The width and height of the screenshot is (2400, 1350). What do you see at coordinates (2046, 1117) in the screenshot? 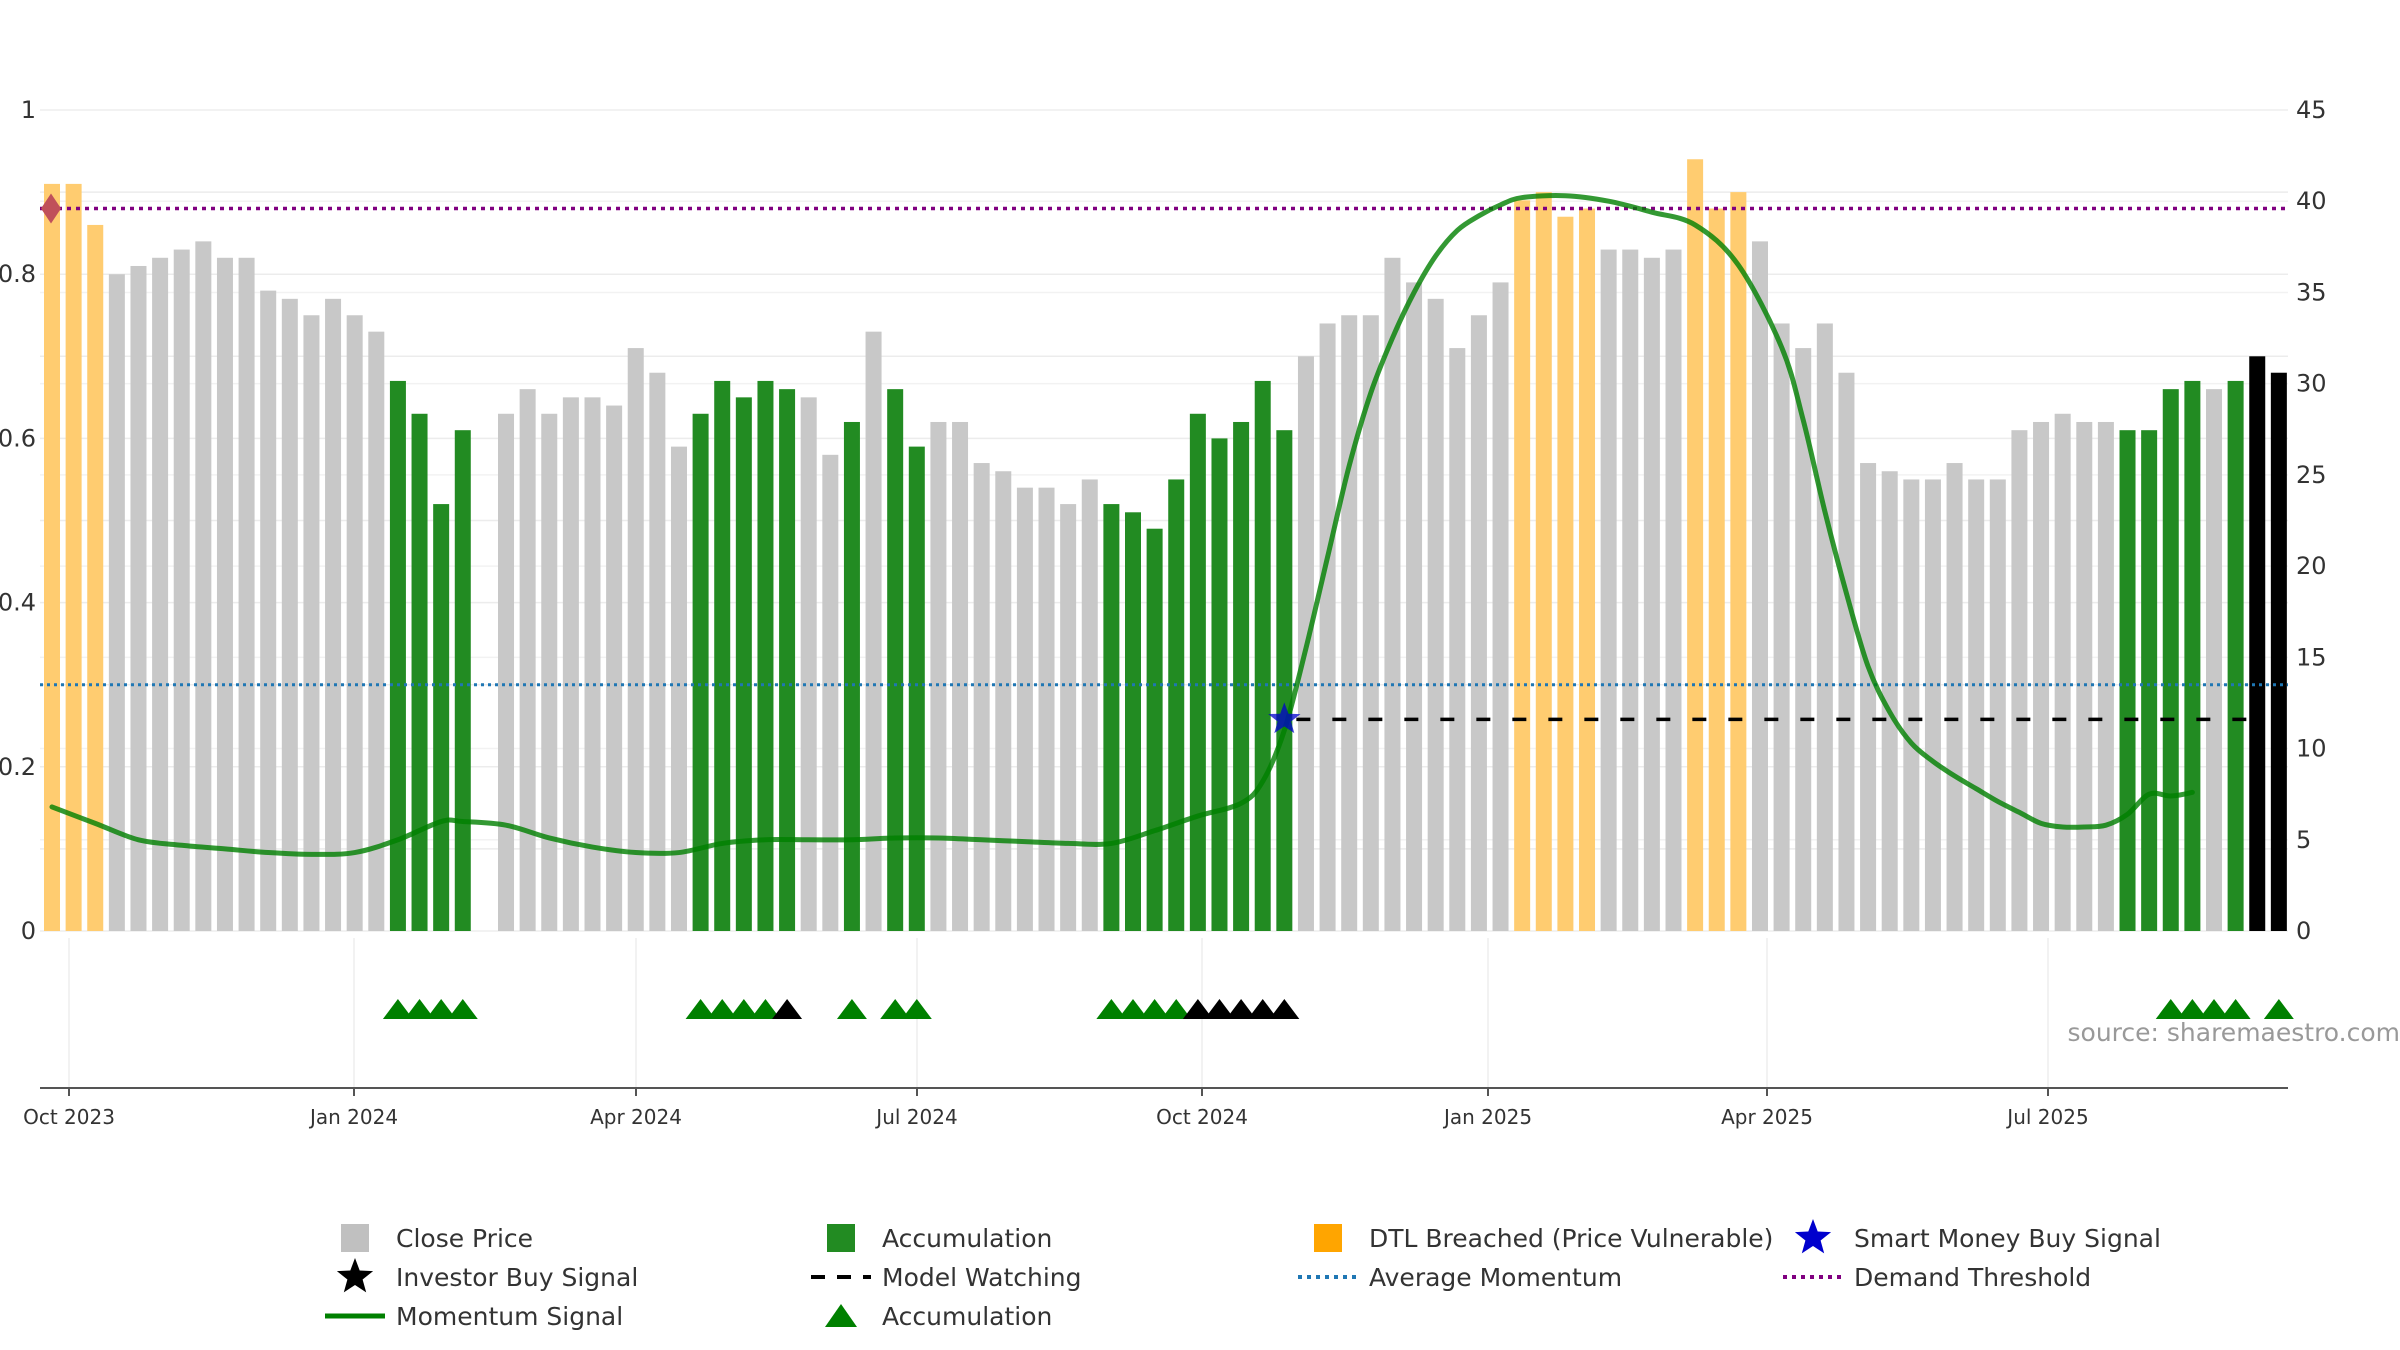
I see `x-axis-tick: Jul 2025` at bounding box center [2046, 1117].